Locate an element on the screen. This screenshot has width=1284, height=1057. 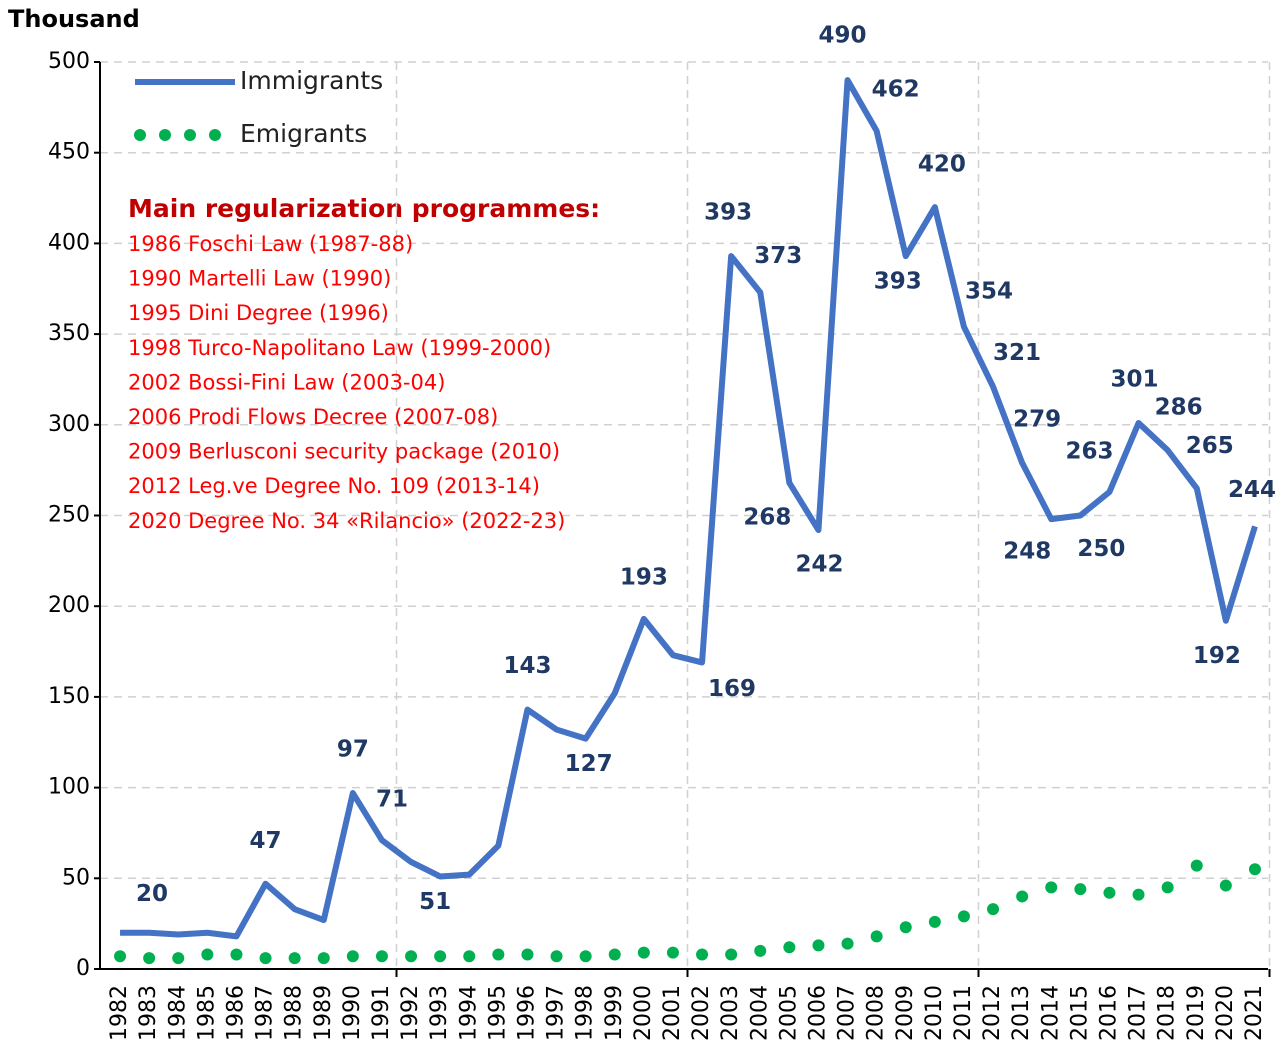
data-label: 51 is located at coordinates (435, 902).